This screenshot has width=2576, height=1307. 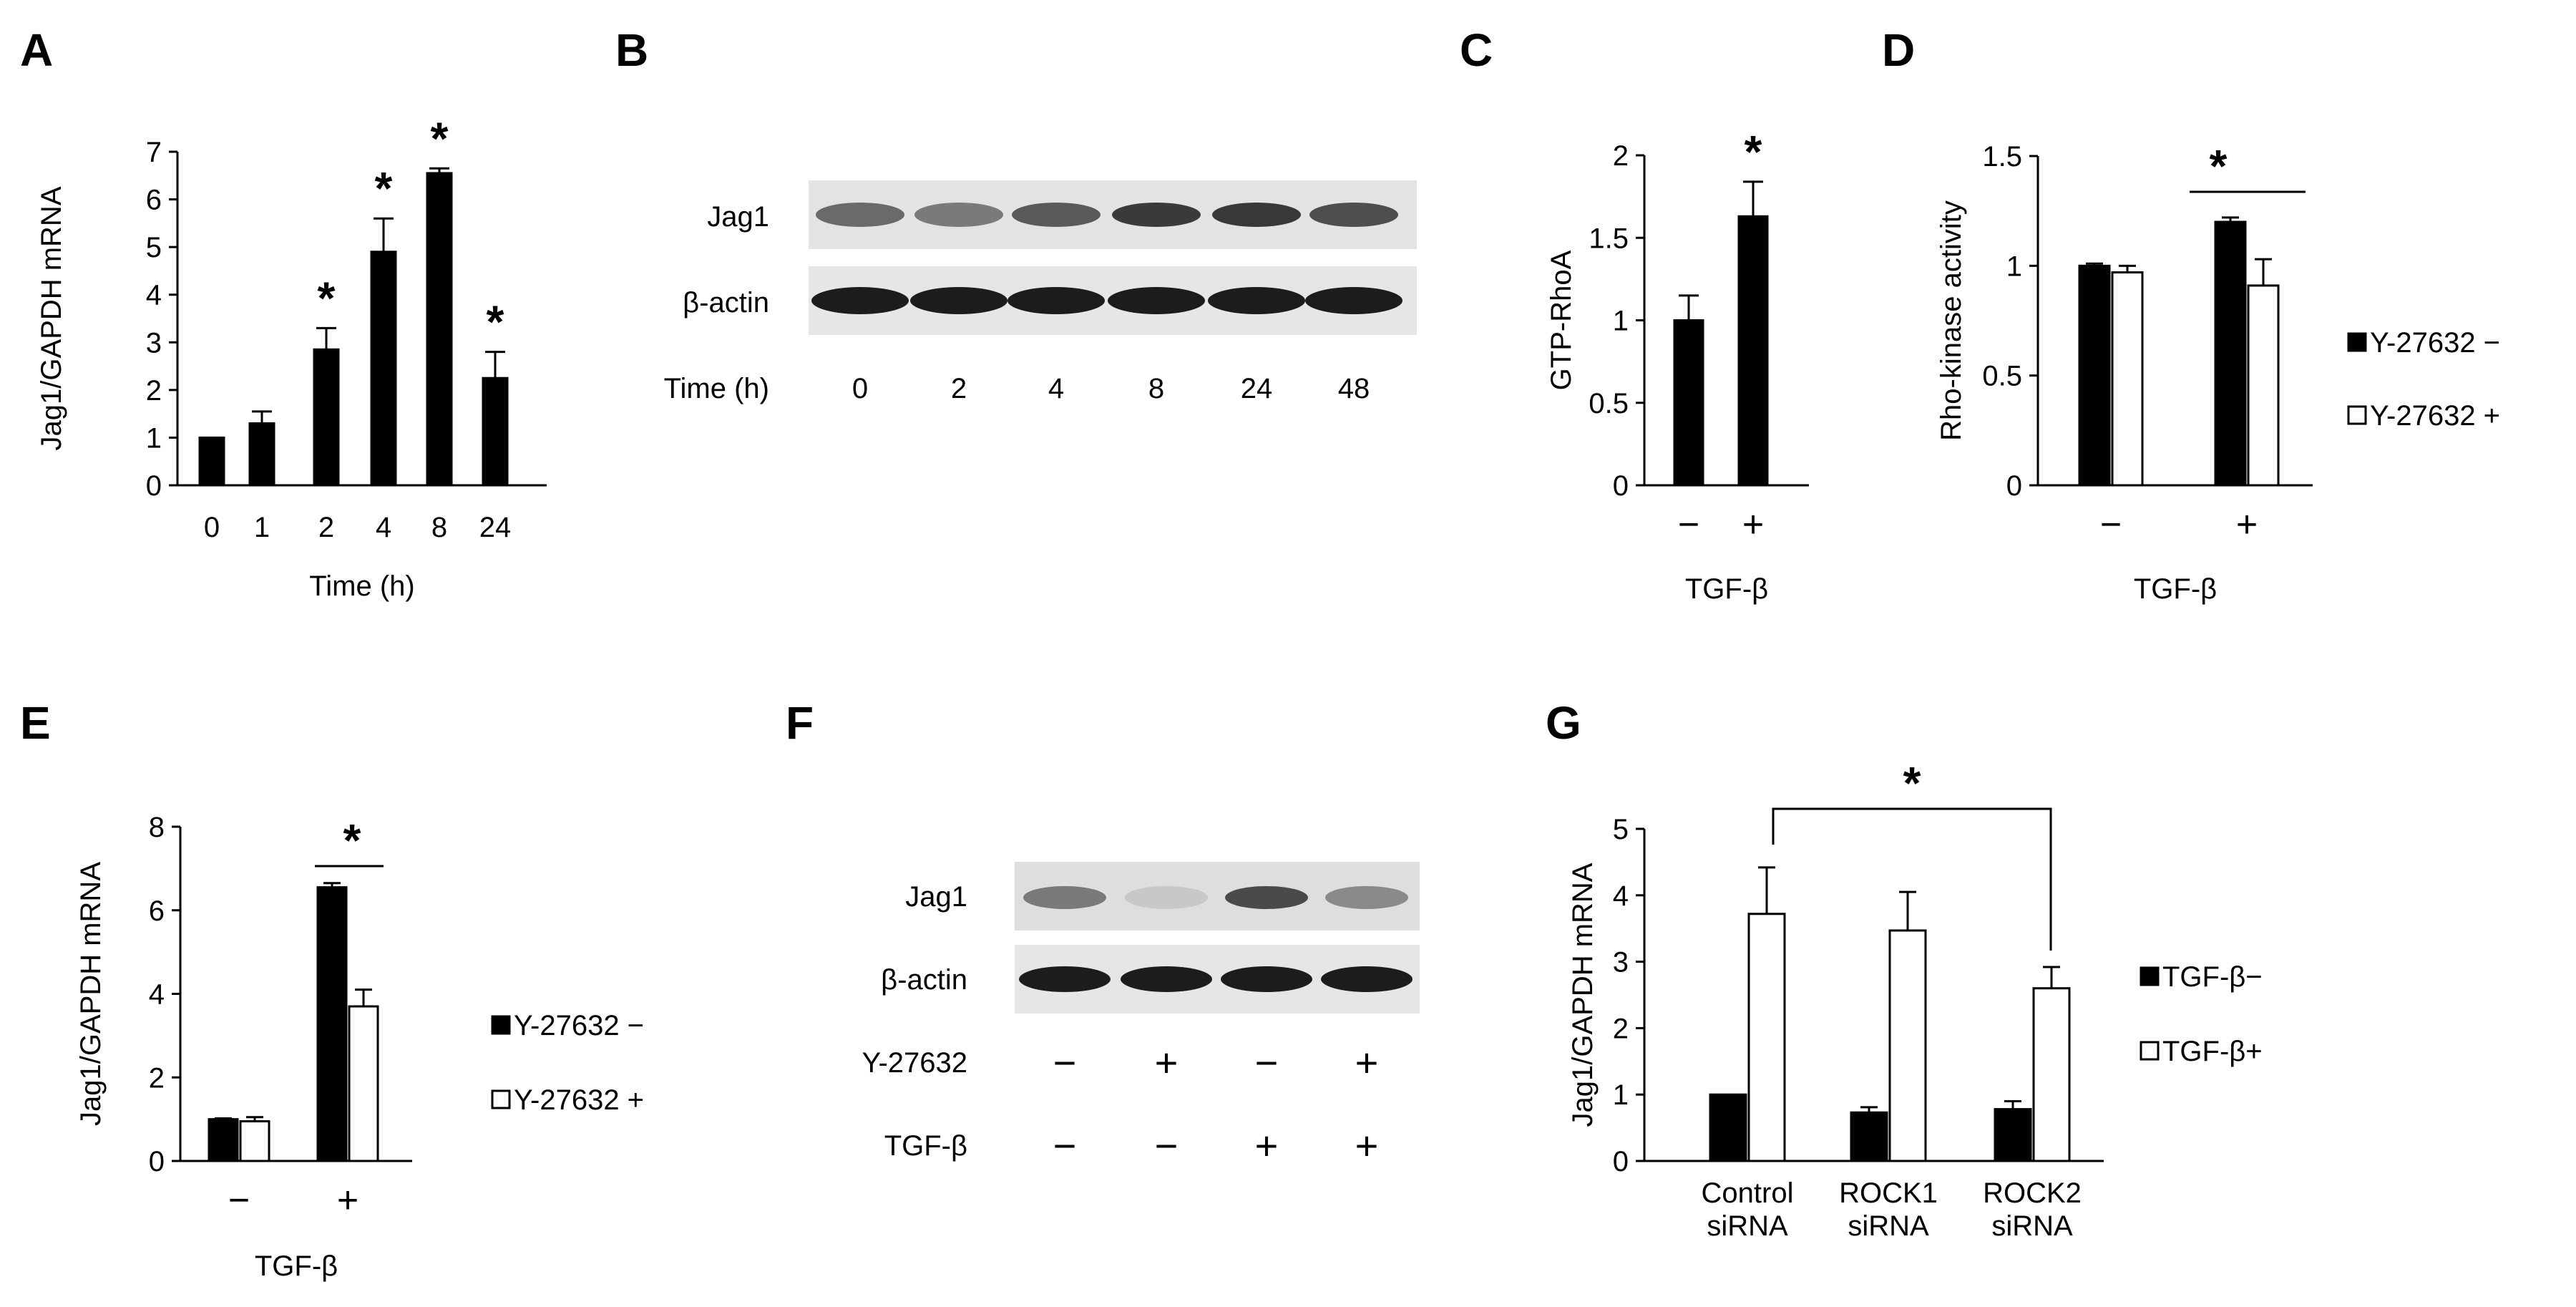 I want to click on x-tick-label: 4, so click(x=383, y=527).